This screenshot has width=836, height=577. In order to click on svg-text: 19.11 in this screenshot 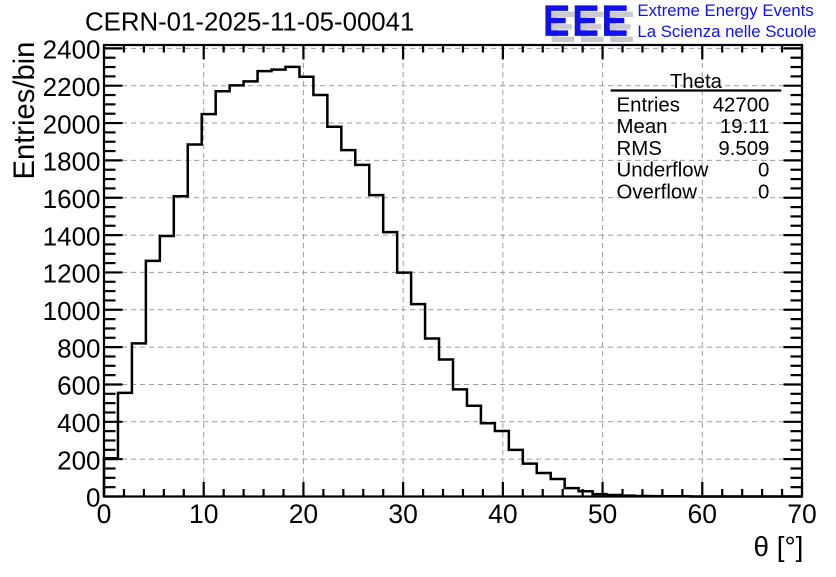, I will do `click(745, 127)`.